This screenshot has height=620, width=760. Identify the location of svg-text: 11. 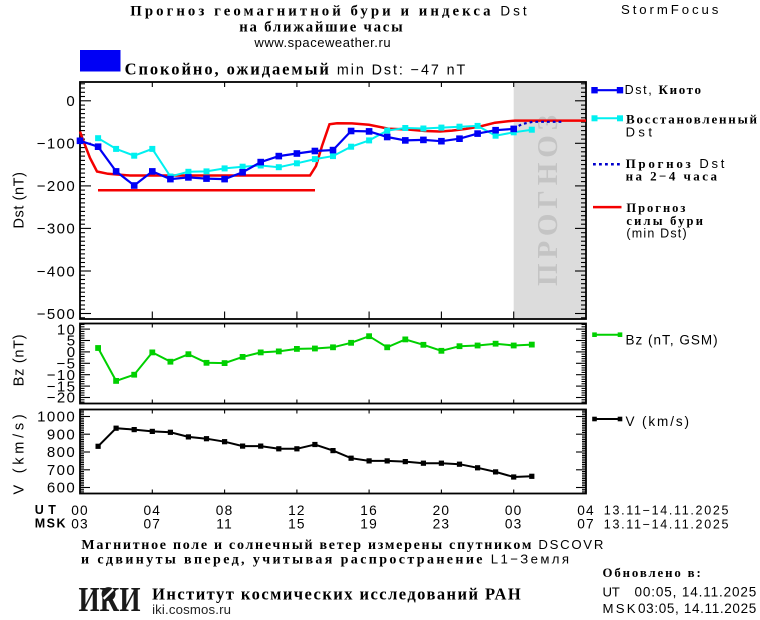
(224, 523).